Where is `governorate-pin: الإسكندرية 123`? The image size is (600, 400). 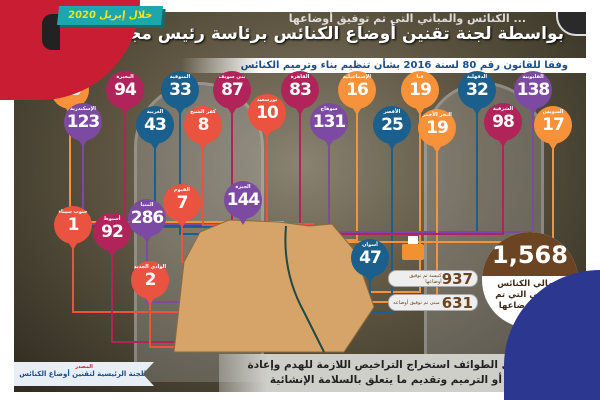
governorate-pin: الإسكندرية 123 is located at coordinates (83, 125).